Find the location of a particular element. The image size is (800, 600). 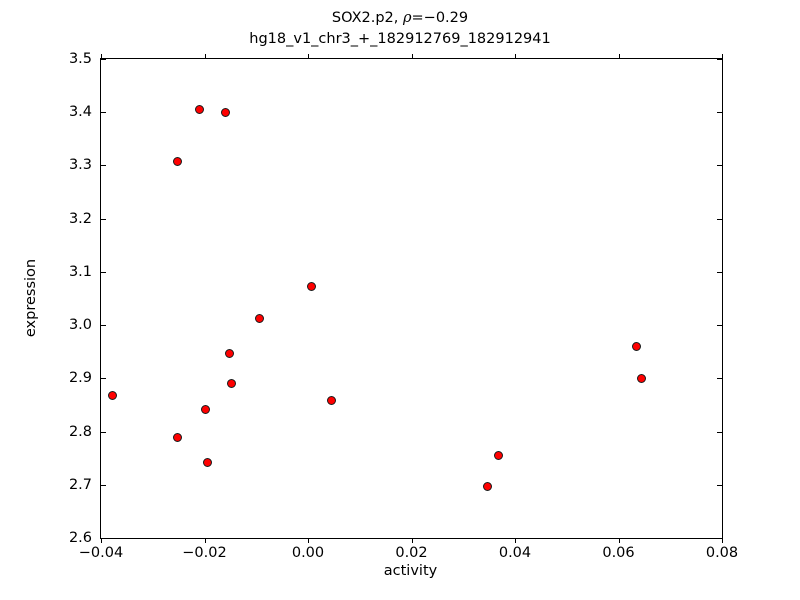

y-axis-tick-label: 3.2 is located at coordinates (80, 218).